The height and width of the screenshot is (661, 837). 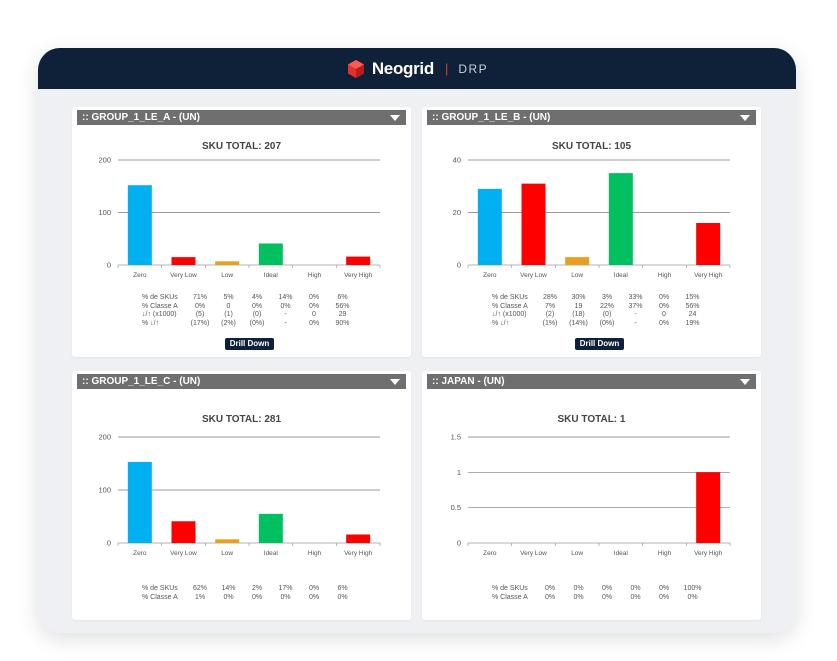 What do you see at coordinates (160, 588) in the screenshot?
I see `stats-row-label: % de SKUs` at bounding box center [160, 588].